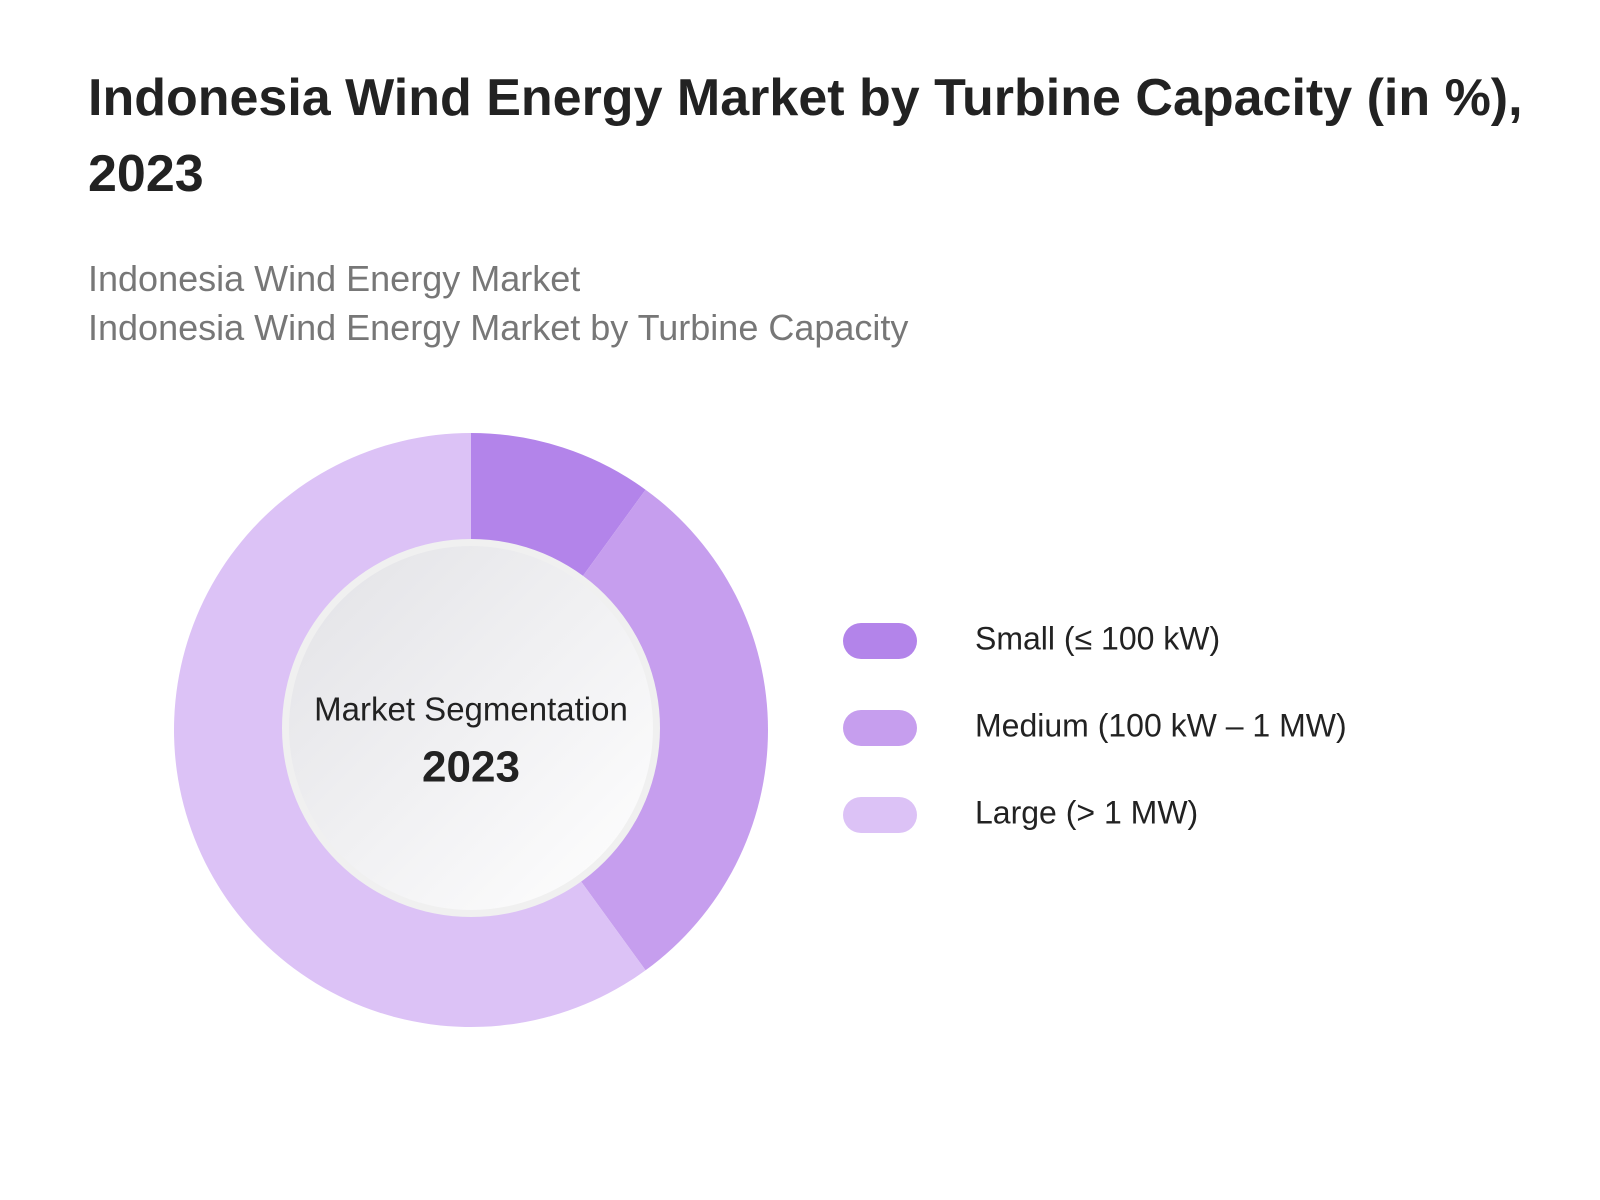  I want to click on donut-hole, so click(471, 728).